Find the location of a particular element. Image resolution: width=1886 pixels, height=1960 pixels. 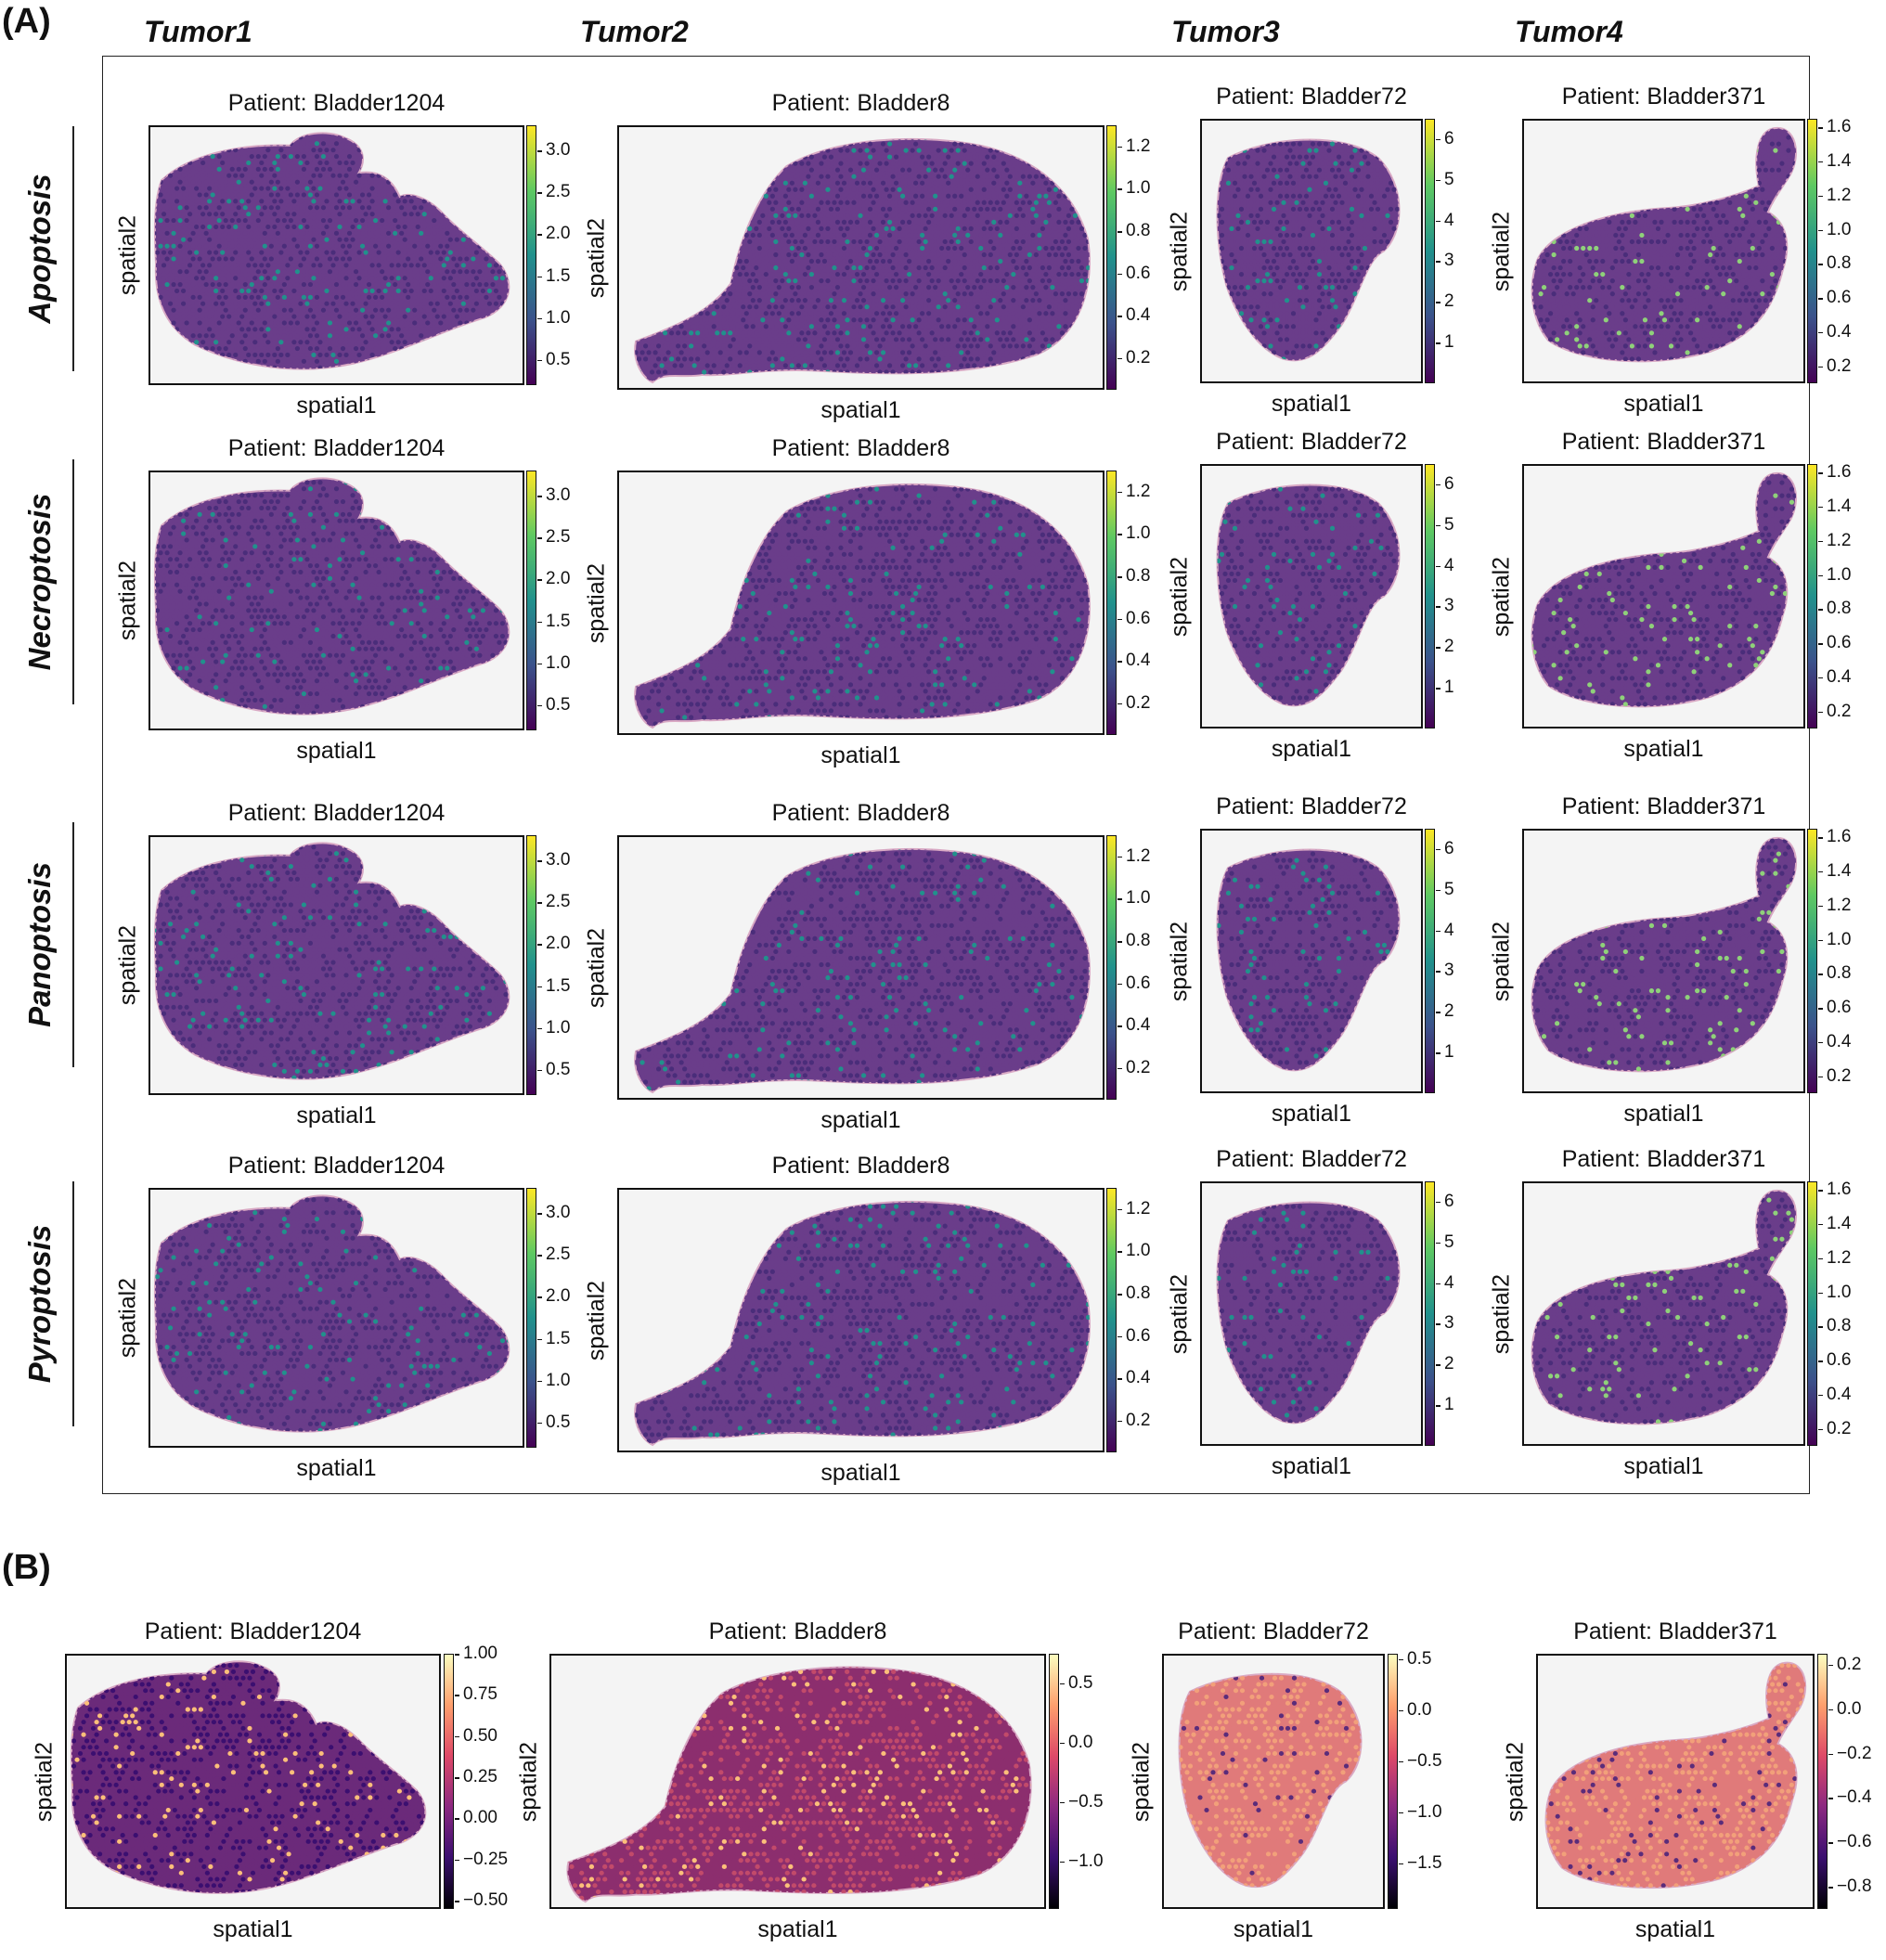

row-separator-necroptosis is located at coordinates (73, 581).